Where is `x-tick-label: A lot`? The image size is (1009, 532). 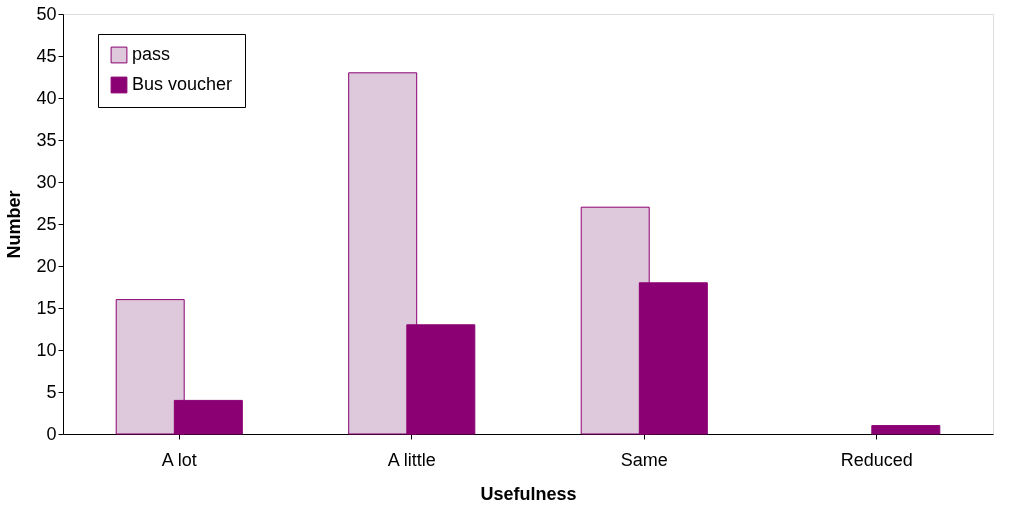
x-tick-label: A lot is located at coordinates (179, 459).